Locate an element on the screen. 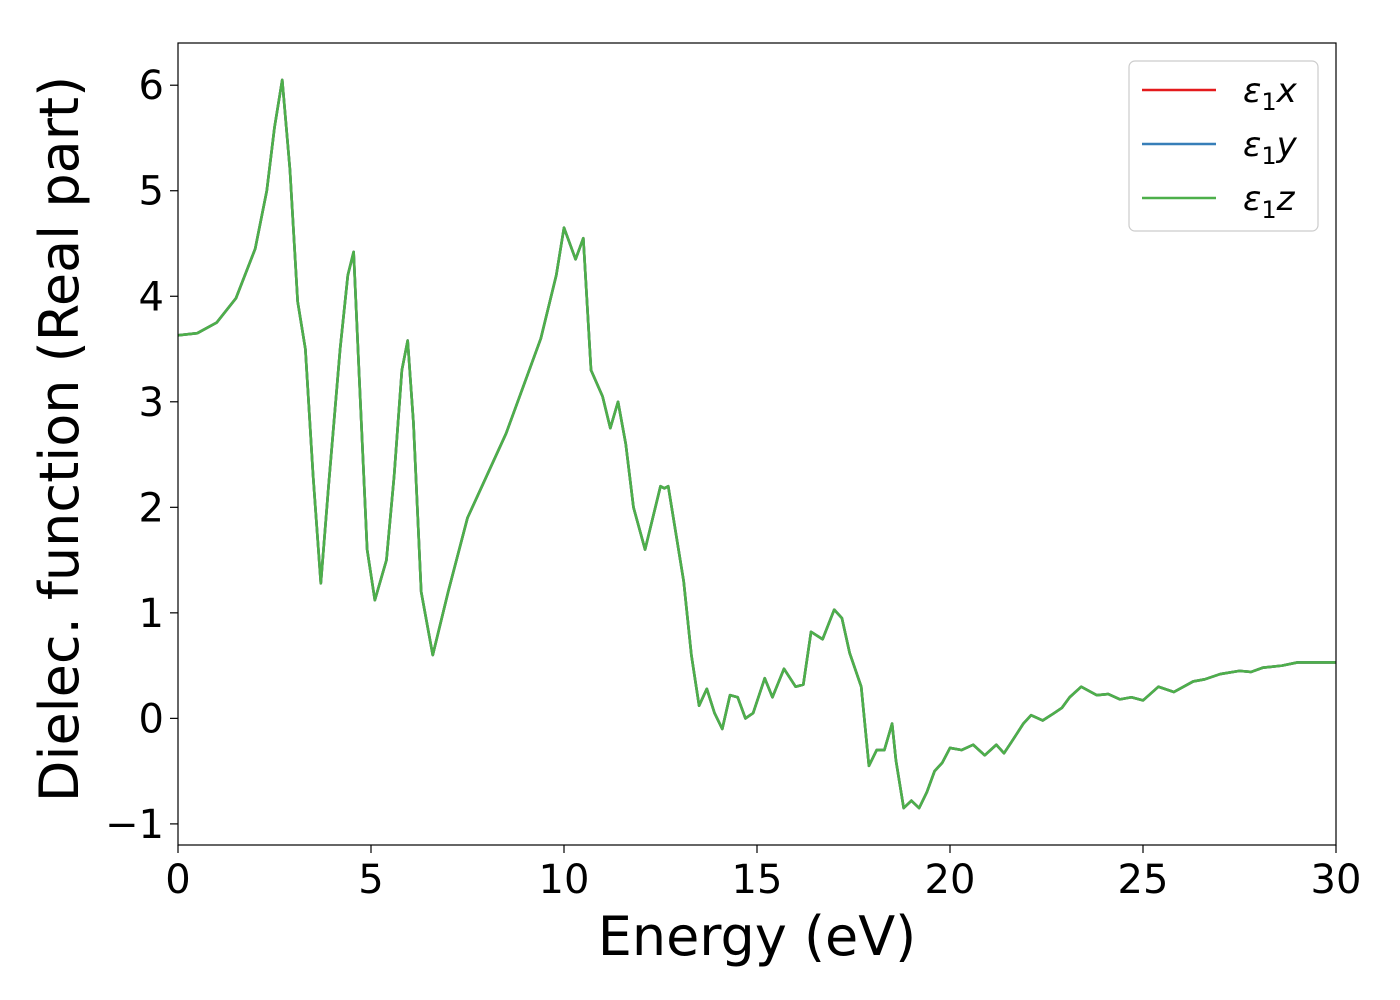 Image resolution: width=1400 pixels, height=1000 pixels. legend-entry-label: ε1x is located at coordinates (1270, 93).